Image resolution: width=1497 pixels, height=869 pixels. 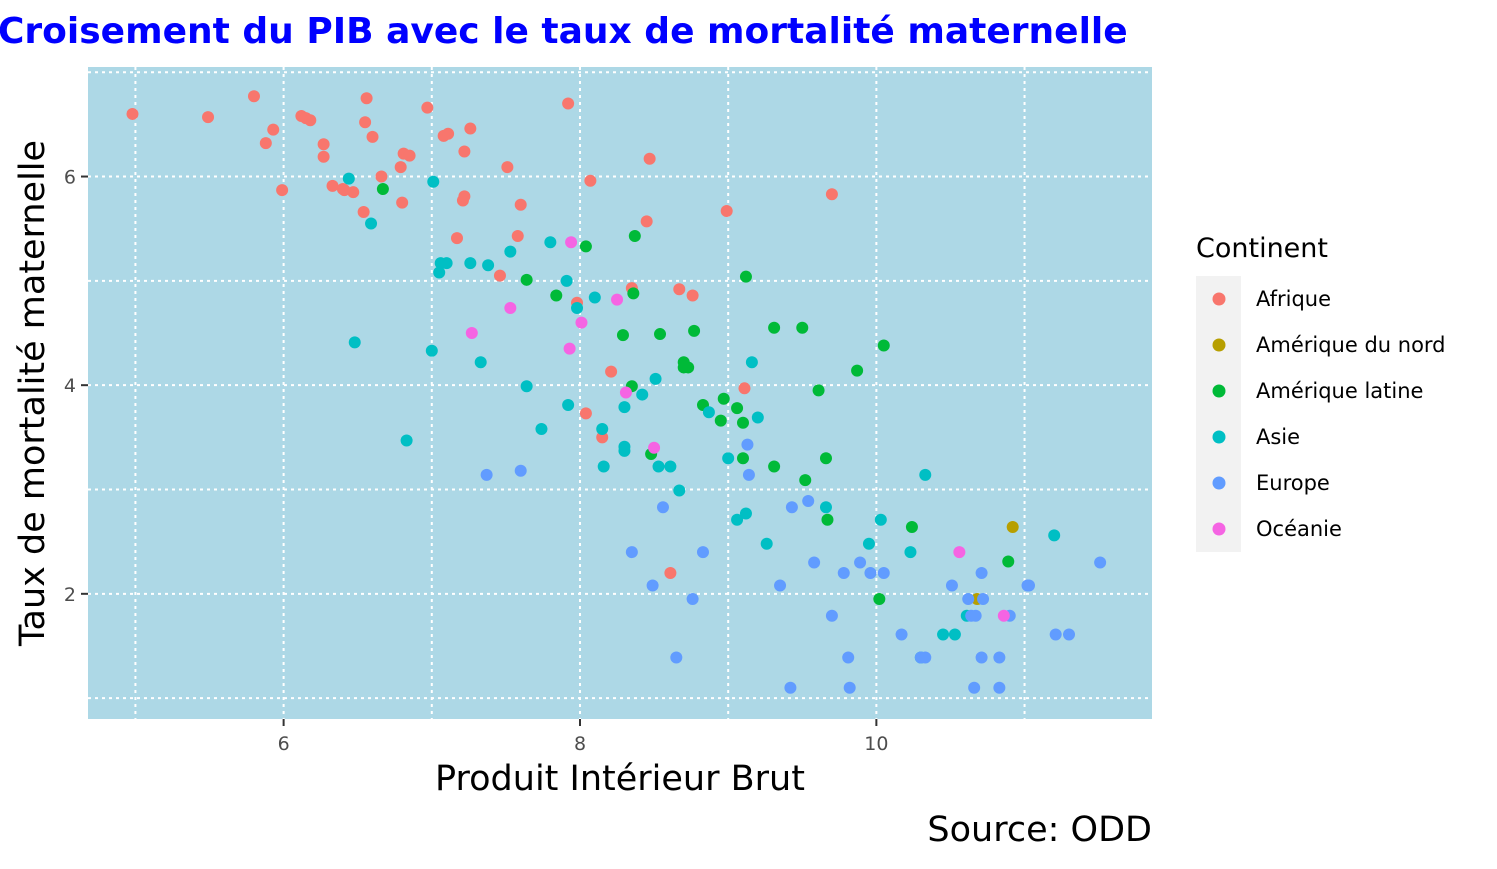 What do you see at coordinates (33, 393) in the screenshot?
I see `y-axis-label: Taux de mortalité maternelle` at bounding box center [33, 393].